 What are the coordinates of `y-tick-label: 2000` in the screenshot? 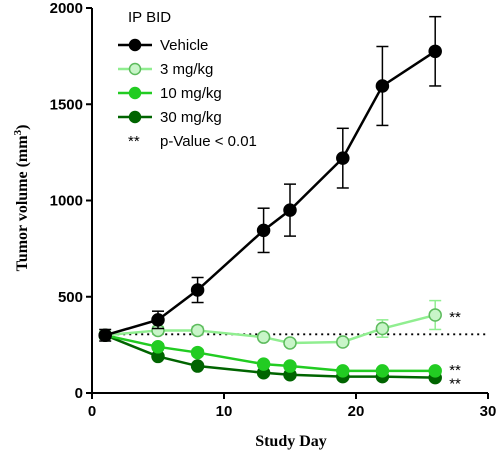 It's located at (66, 8).